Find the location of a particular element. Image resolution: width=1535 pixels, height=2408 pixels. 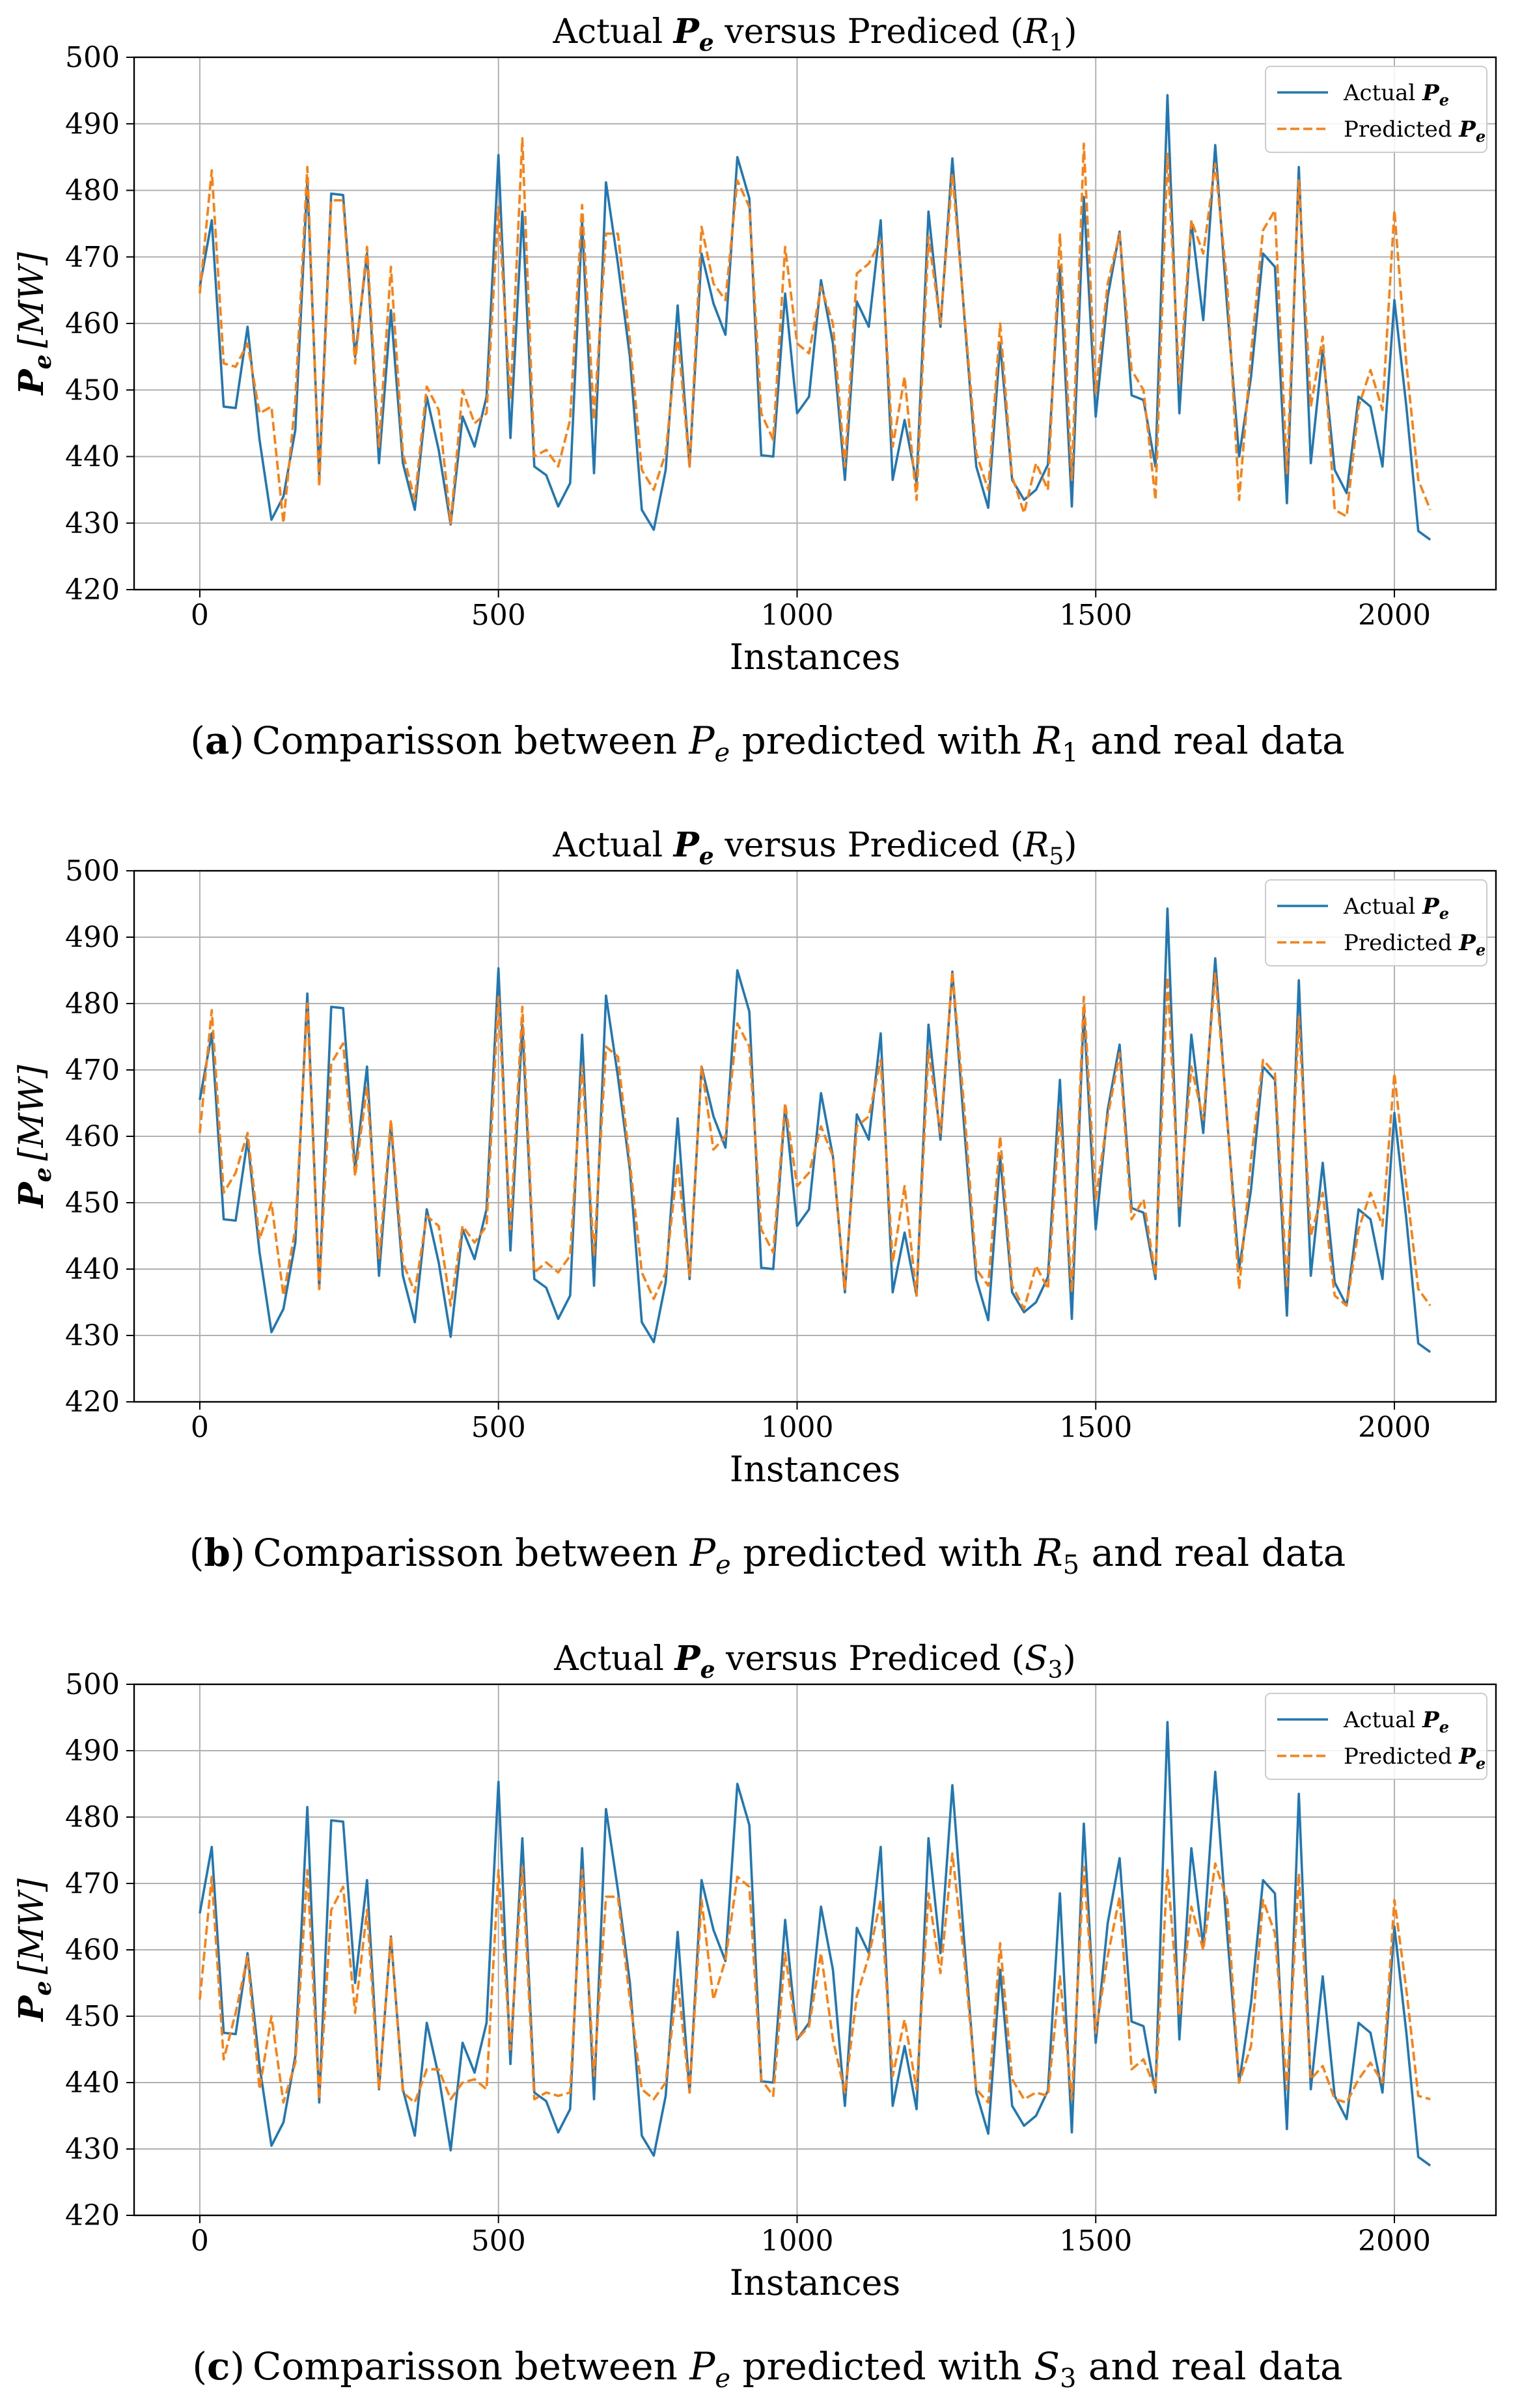

legend-label-text: Actual is located at coordinates (1382, 907).